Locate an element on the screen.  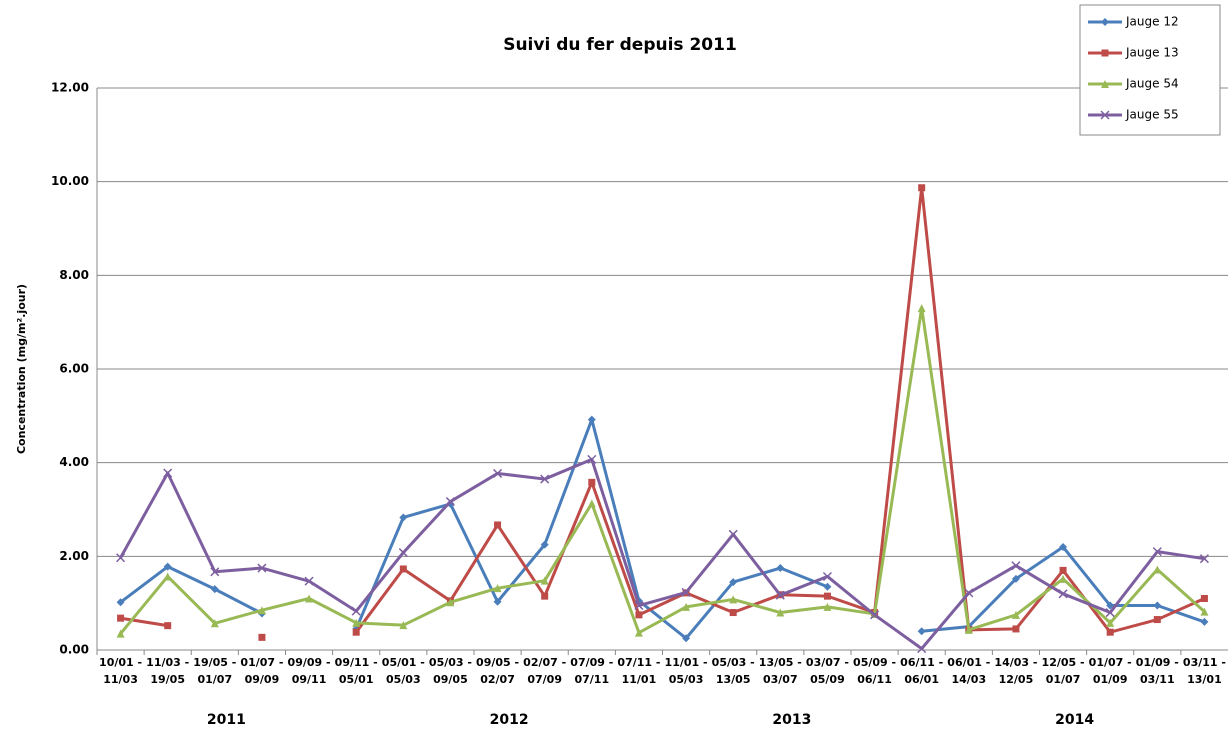
chart-title: Suivi du fer depuis 2011 is located at coordinates (620, 45).